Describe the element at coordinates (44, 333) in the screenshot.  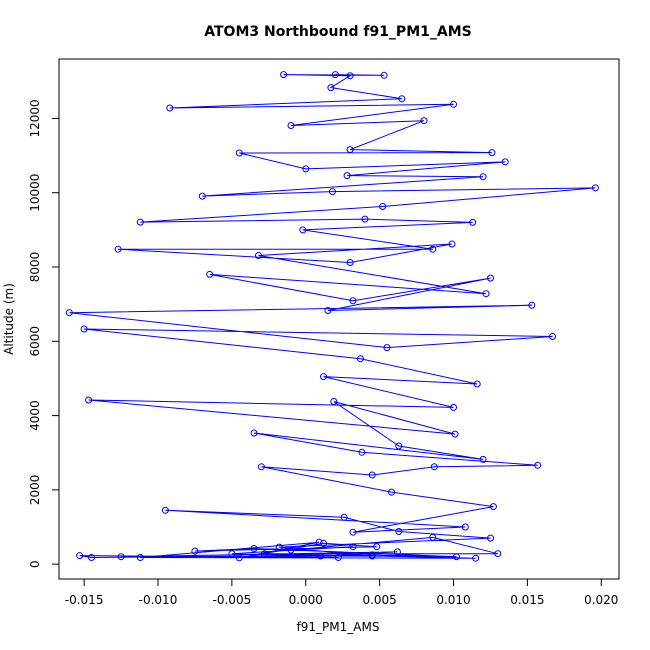
I see `y-axis: 0 2000 4000 6000 8000 10000 12000` at that location.